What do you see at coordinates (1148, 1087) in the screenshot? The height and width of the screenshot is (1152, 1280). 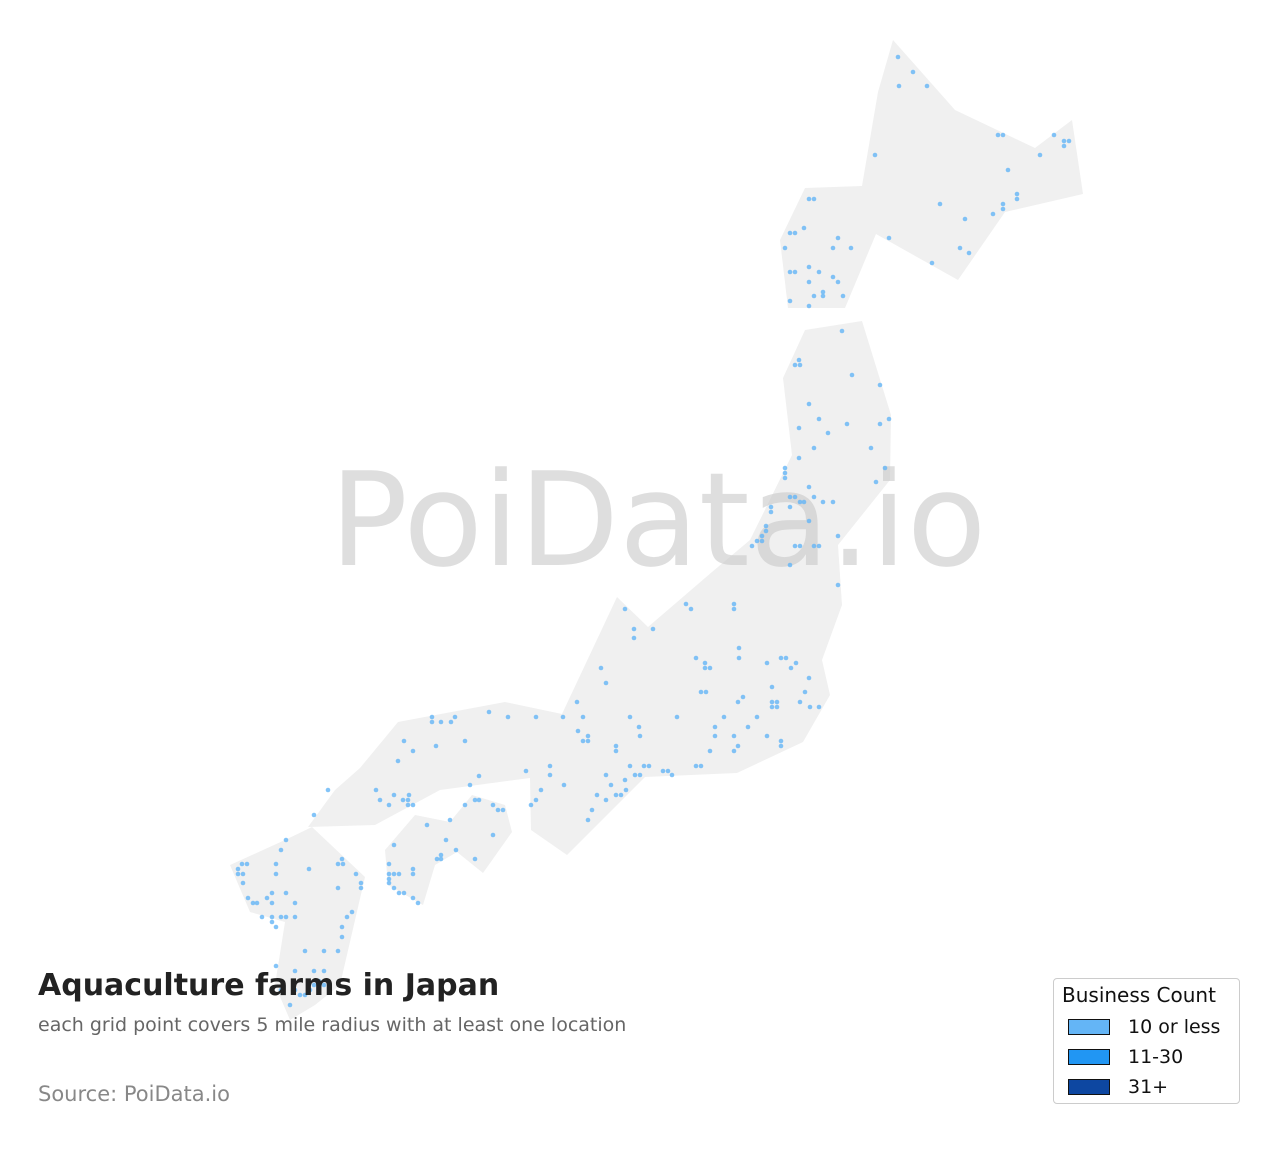 I see `legend-label: 31+` at bounding box center [1148, 1087].